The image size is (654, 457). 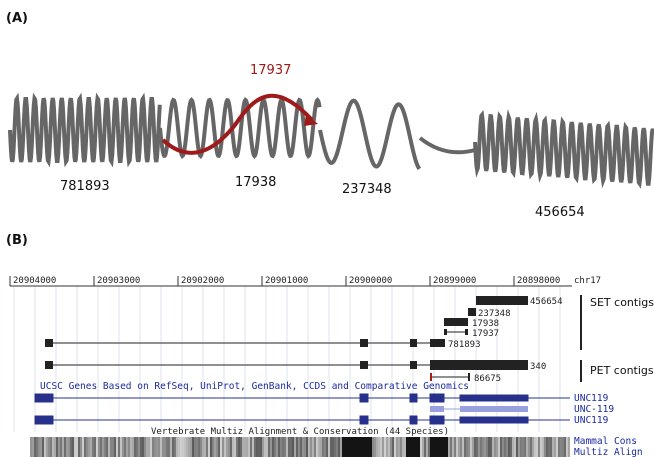 I want to click on ruler-label: 20901000, so click(x=286, y=281).